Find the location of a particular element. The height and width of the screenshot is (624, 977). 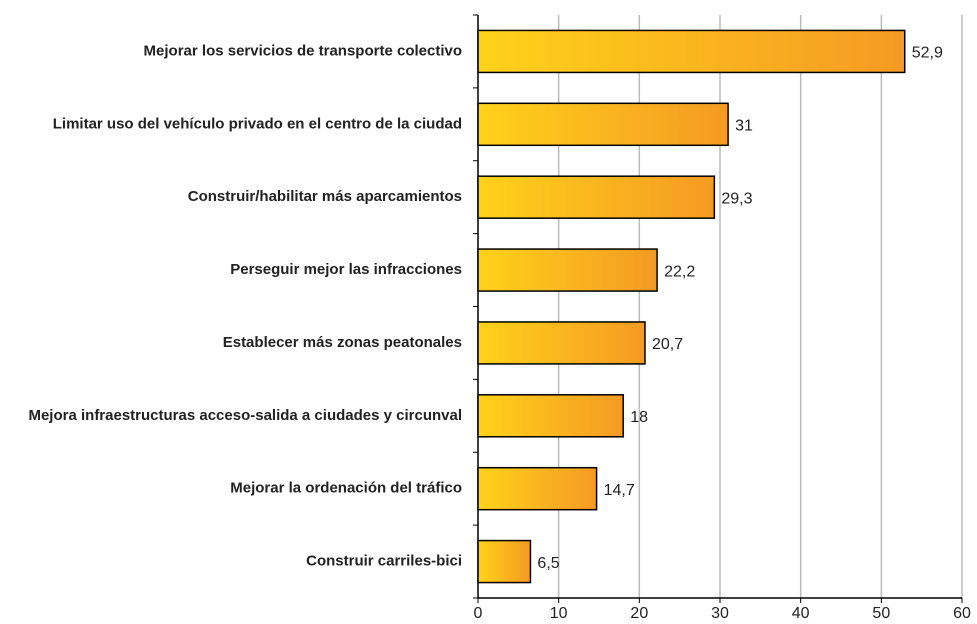

value-label: 6,5 is located at coordinates (548, 563).